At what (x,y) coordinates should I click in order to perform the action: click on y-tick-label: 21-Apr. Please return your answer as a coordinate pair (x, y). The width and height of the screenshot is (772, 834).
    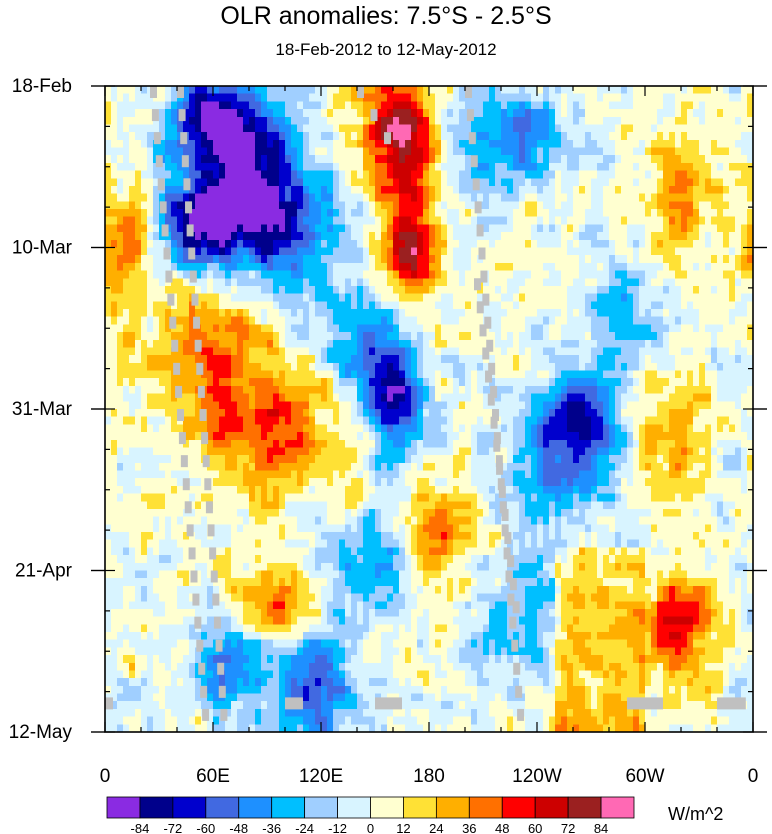
    Looking at the image, I should click on (44, 571).